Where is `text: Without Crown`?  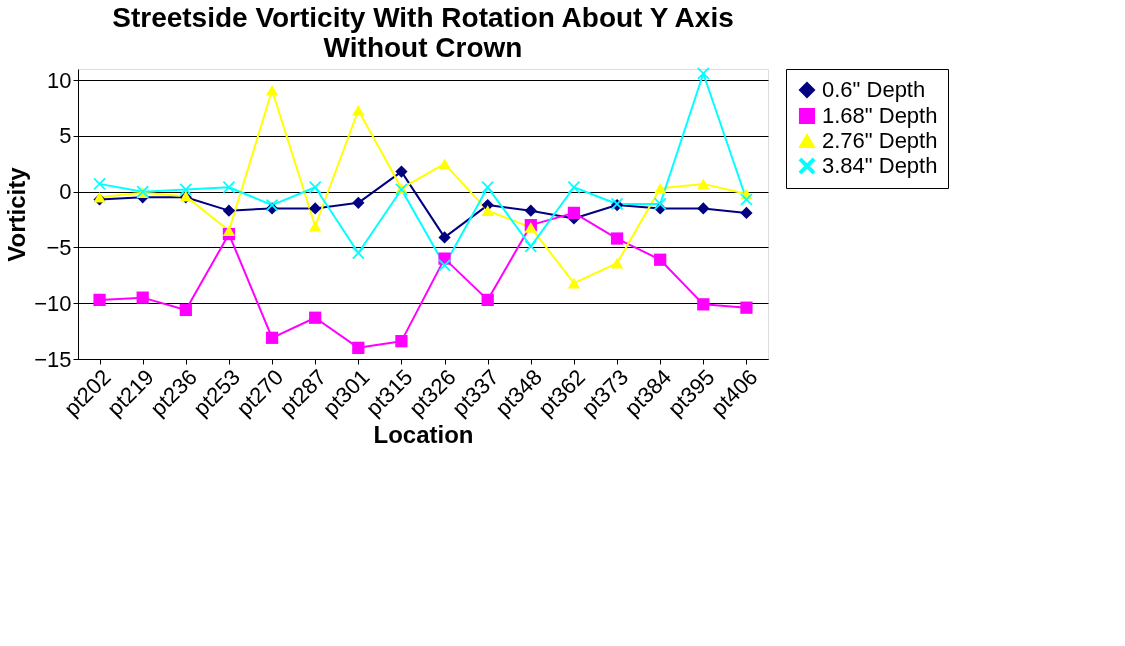
text: Without Crown is located at coordinates (423, 48).